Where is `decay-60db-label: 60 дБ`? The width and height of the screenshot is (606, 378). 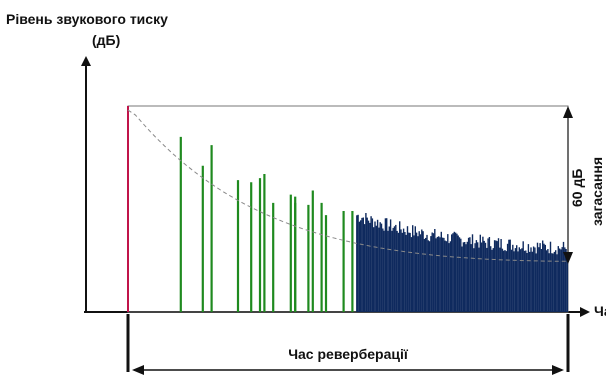 decay-60db-label: 60 дБ is located at coordinates (577, 188).